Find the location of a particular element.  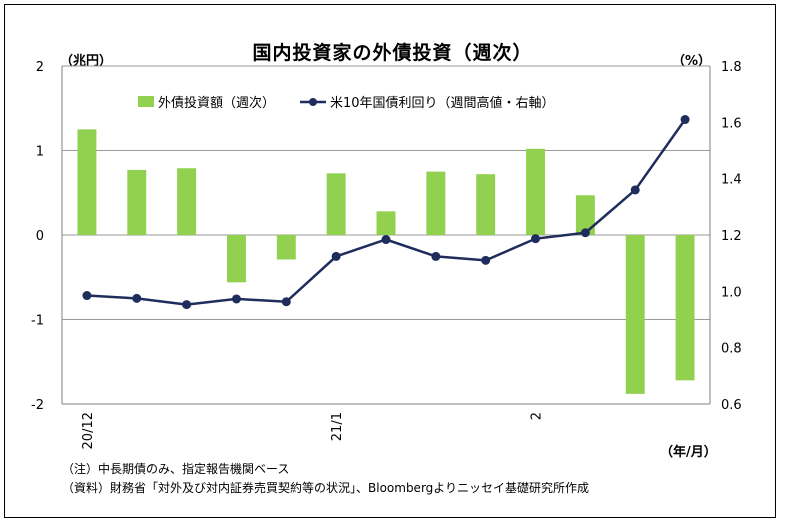

legend-bar-swatch is located at coordinates (146, 101).